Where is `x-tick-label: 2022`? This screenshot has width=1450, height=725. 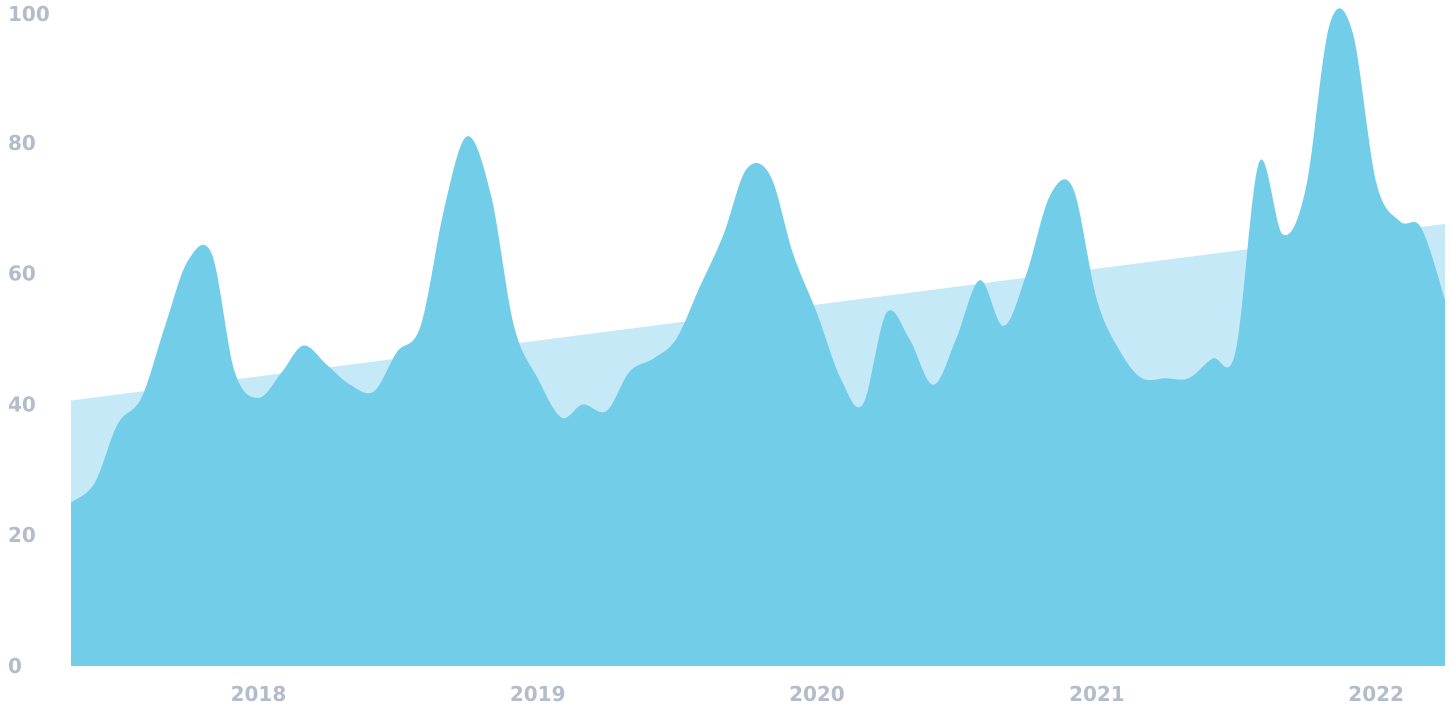 x-tick-label: 2022 is located at coordinates (1376, 694).